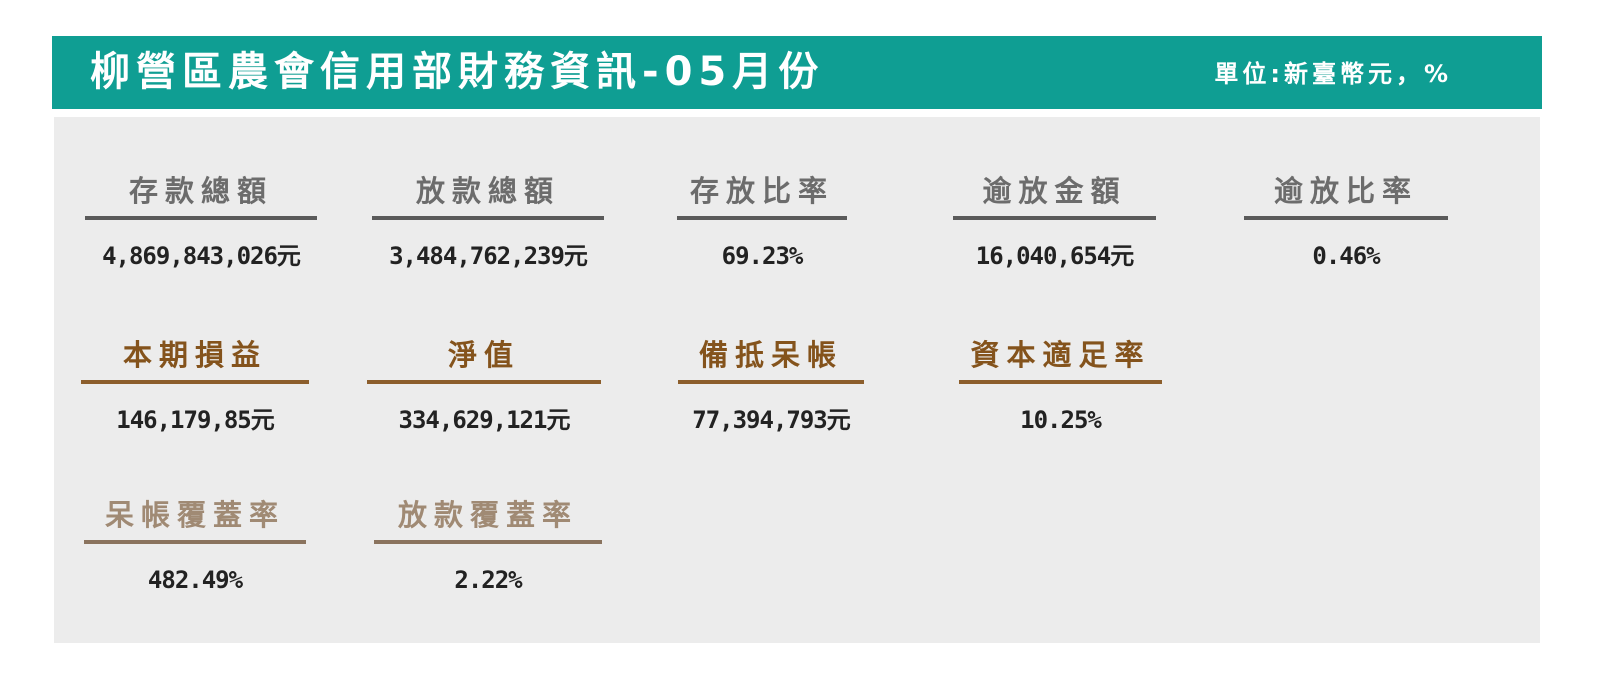  I want to click on metric-value: 2.22%, so click(488, 580).